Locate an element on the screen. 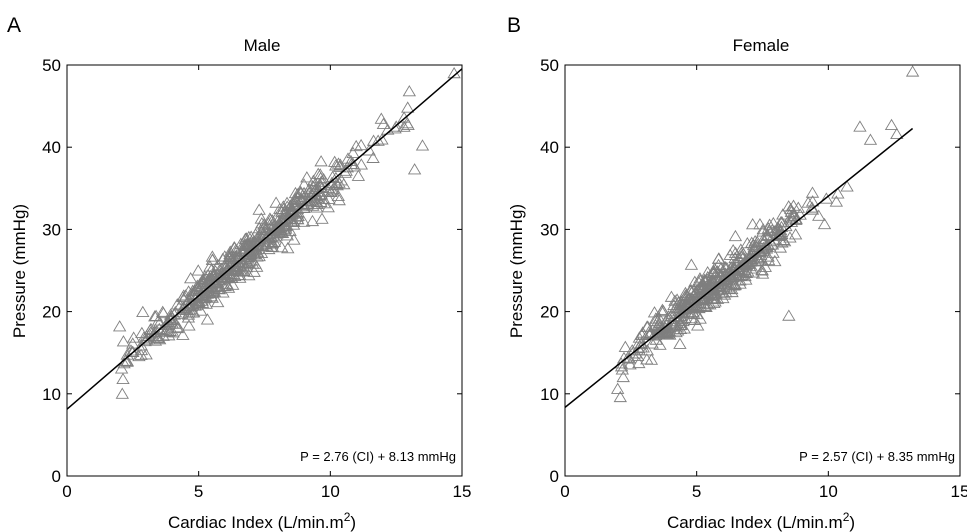 This screenshot has width=967, height=532. fit-equation: P = 2.57 (CI) + 8.35 mmHg is located at coordinates (877, 456).